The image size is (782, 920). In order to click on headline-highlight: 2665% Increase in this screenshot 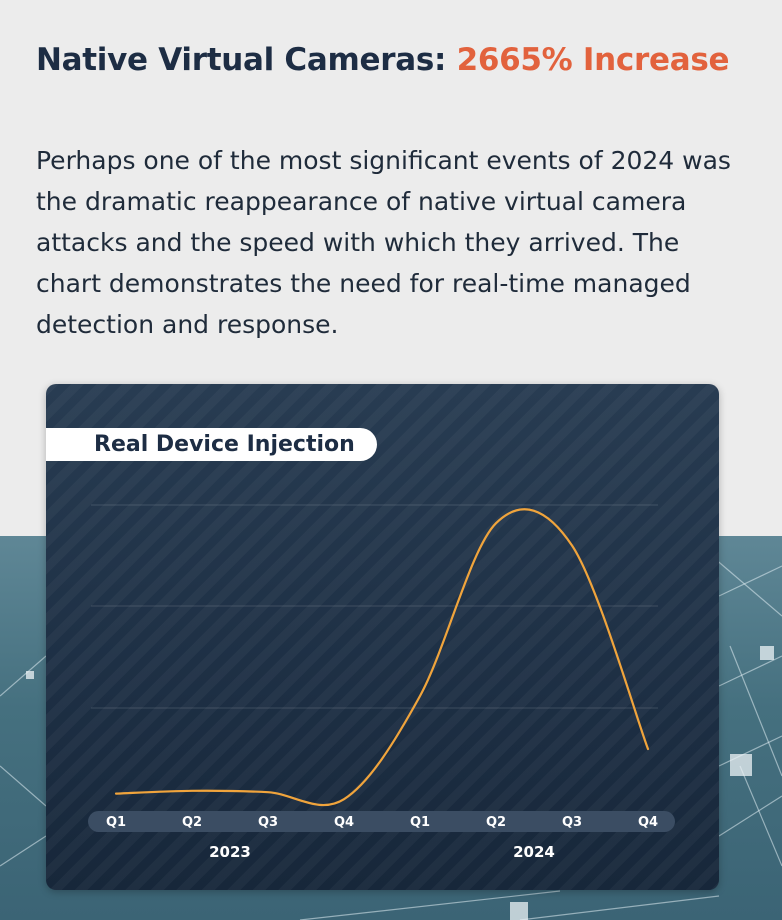, I will do `click(593, 60)`.